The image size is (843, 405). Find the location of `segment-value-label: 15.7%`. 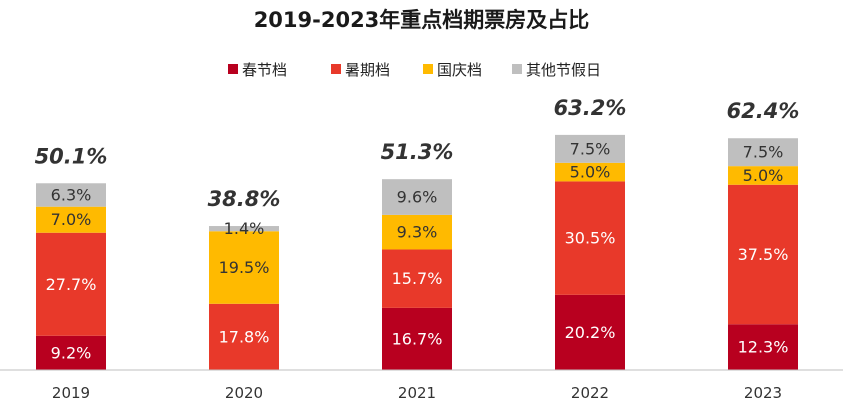

segment-value-label: 15.7% is located at coordinates (417, 278).